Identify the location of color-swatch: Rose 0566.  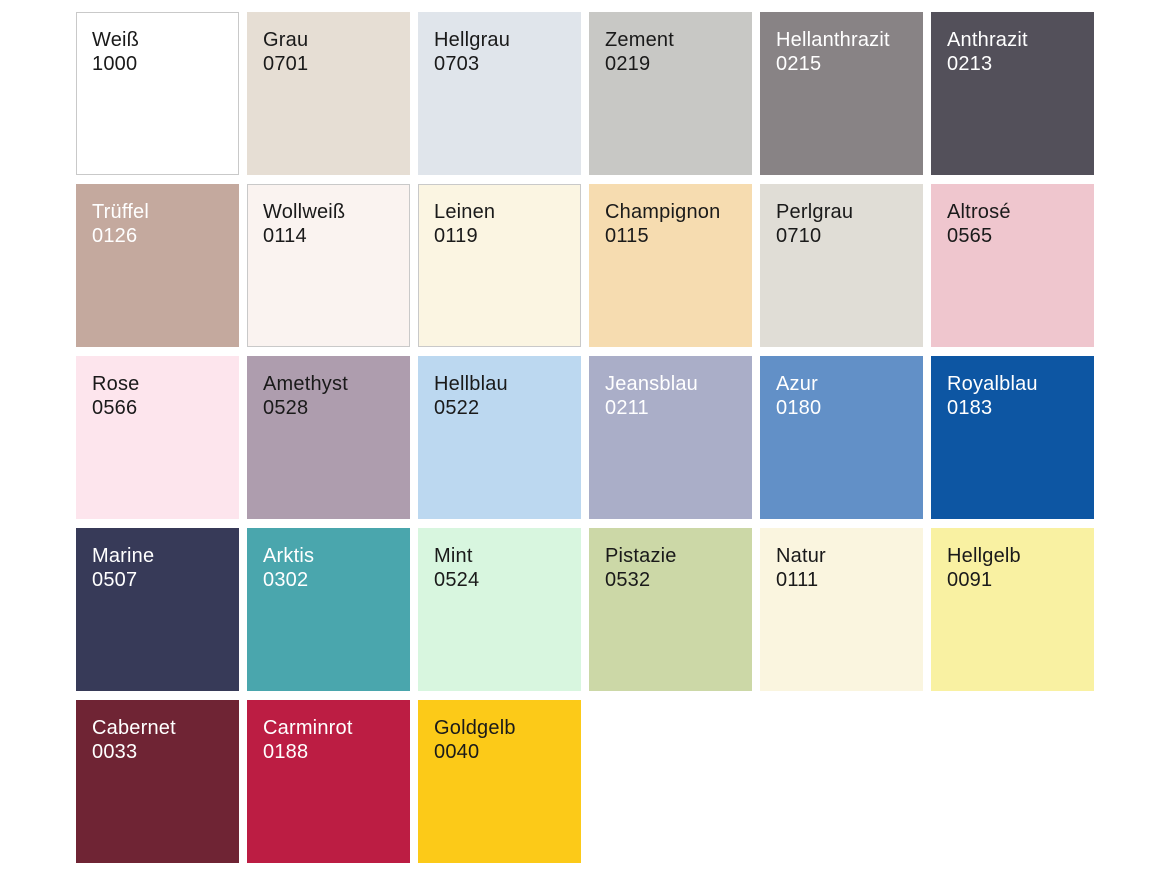
(157, 437).